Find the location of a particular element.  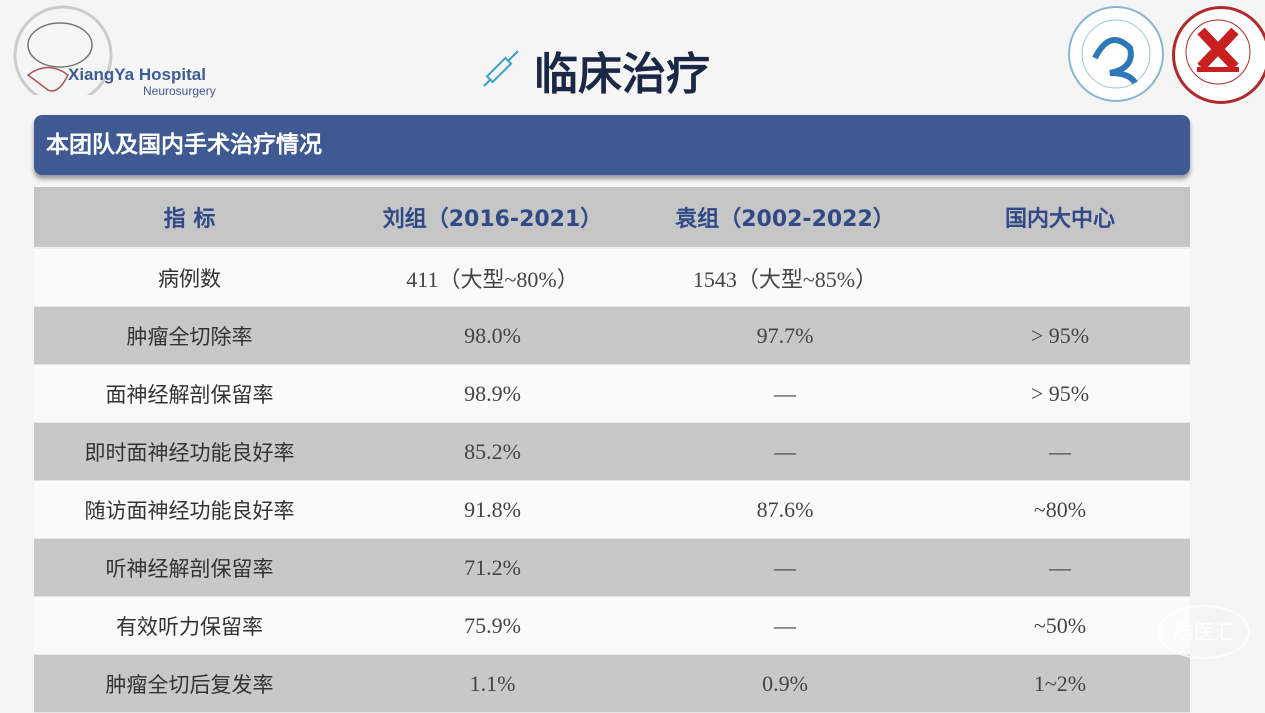

metric-value: 85.2% is located at coordinates (492, 451).